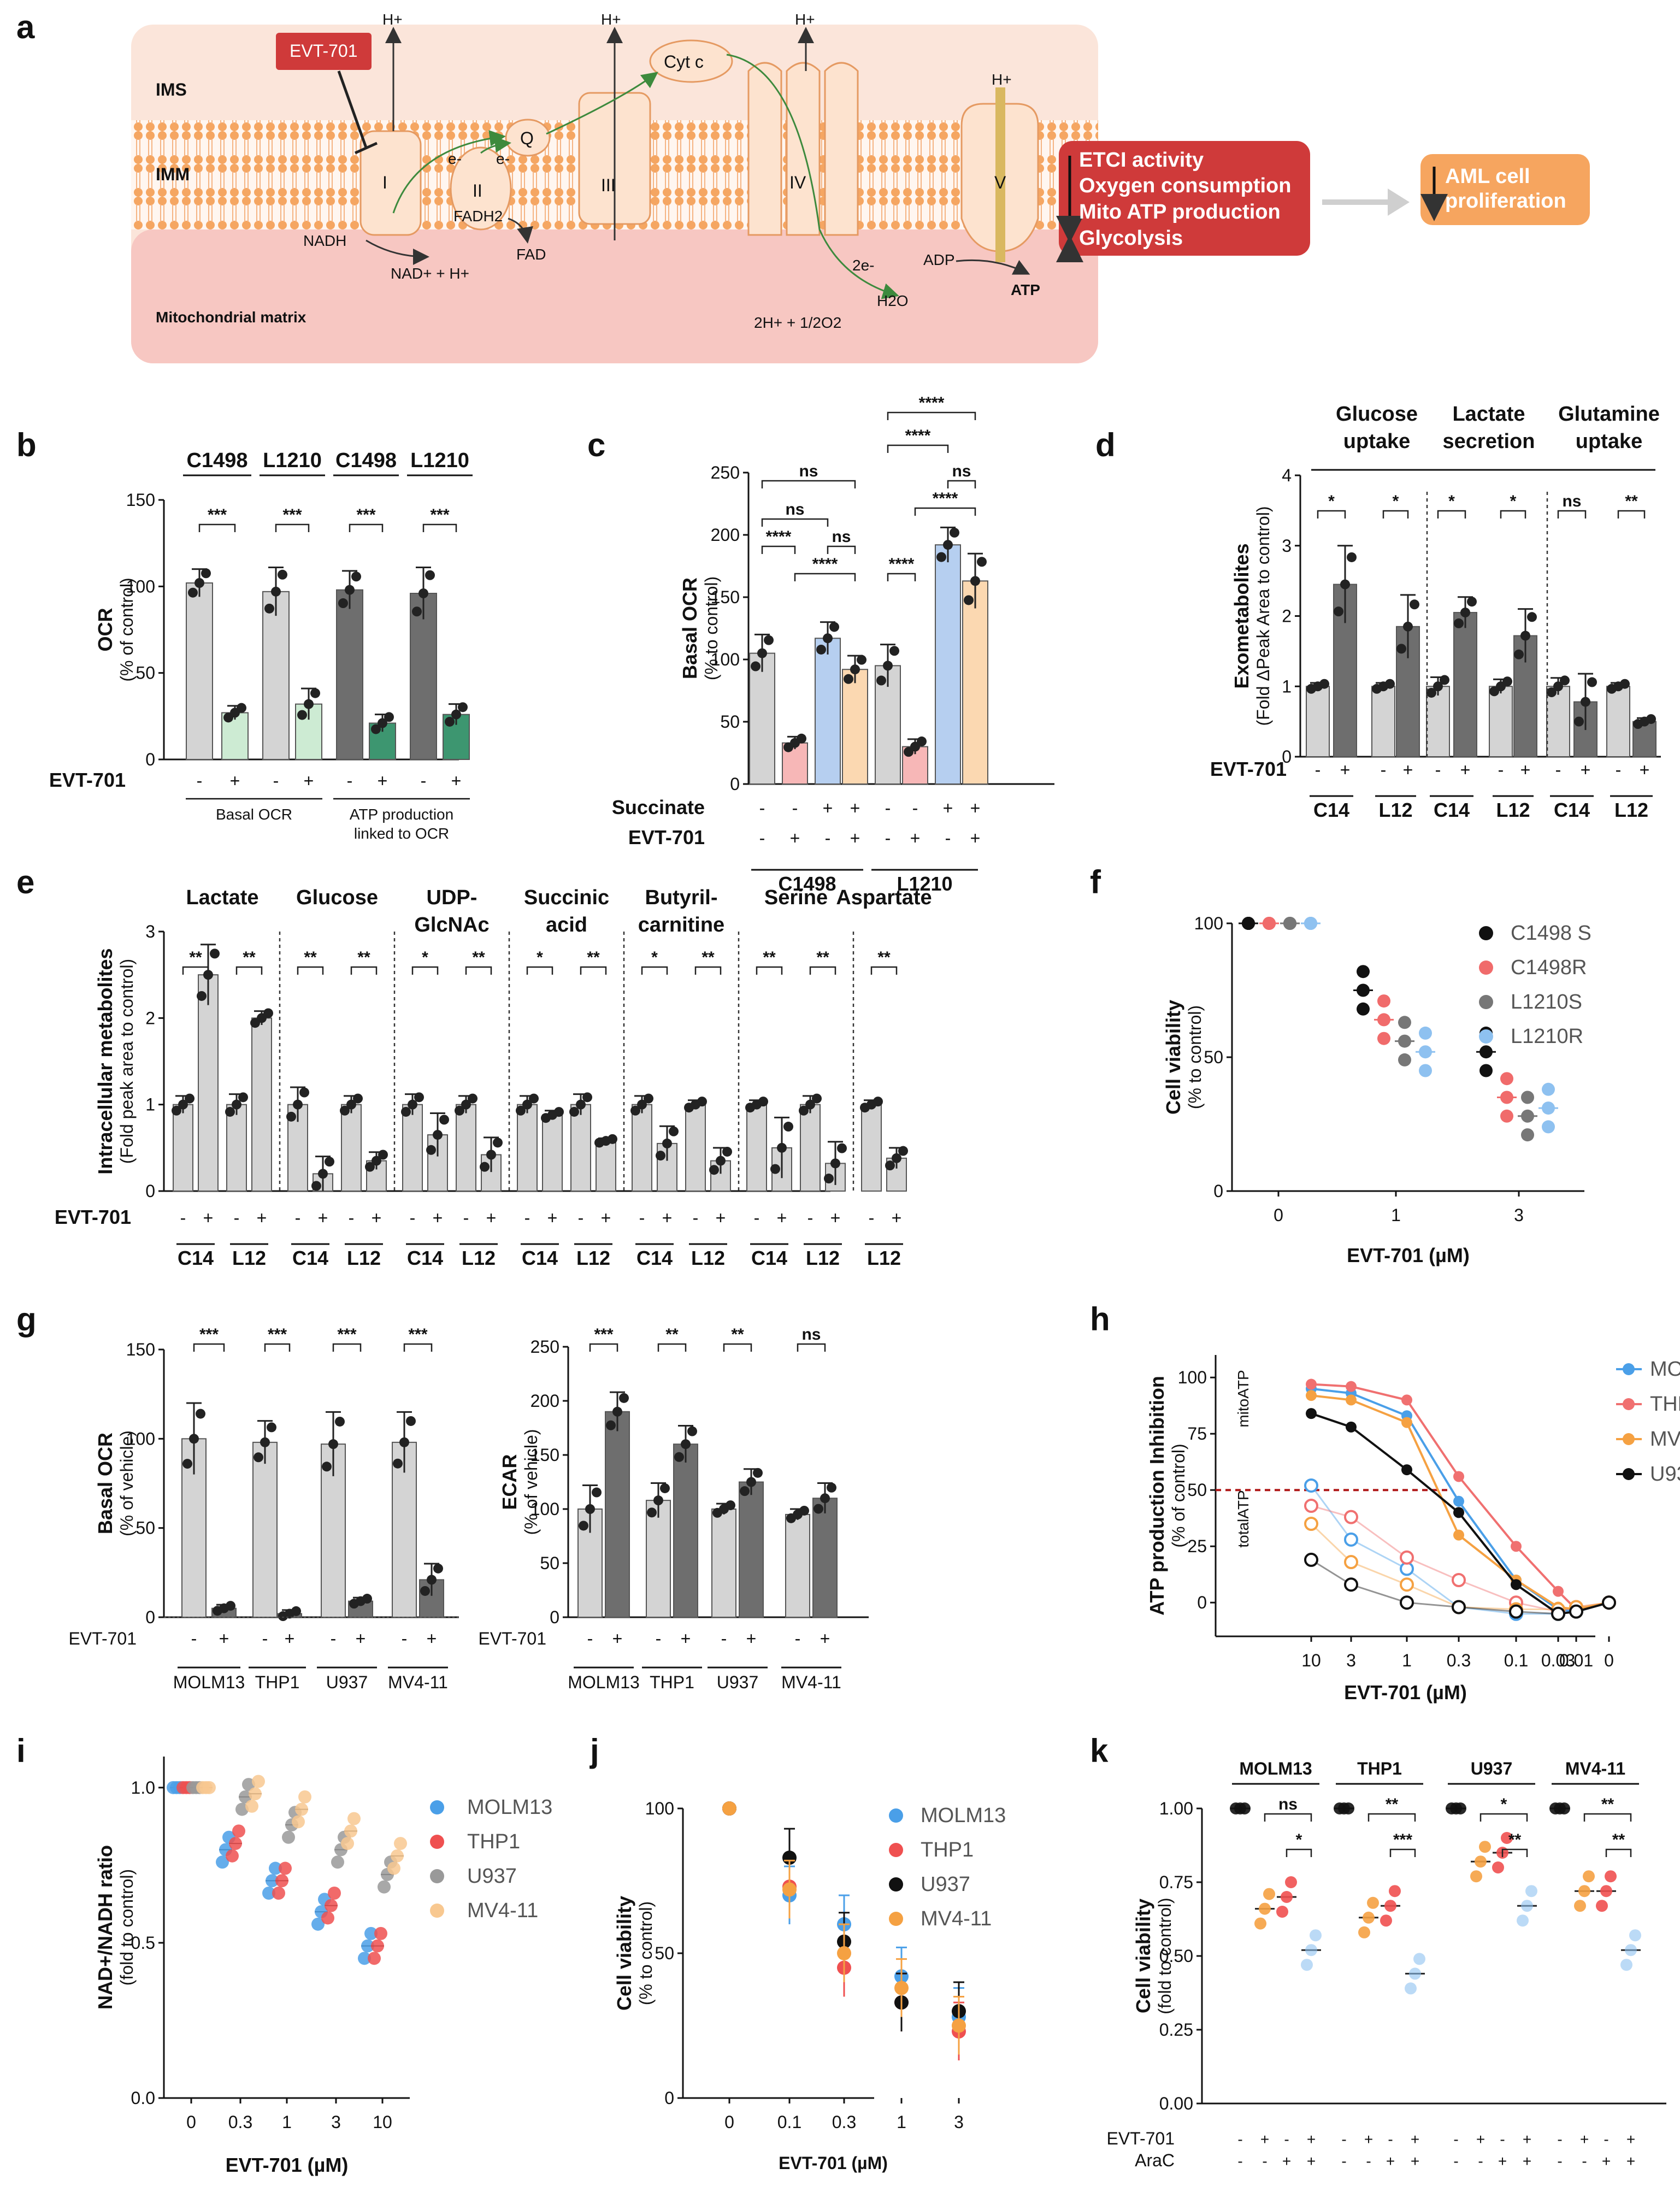 The image size is (1680, 2192). Describe the element at coordinates (540, 1258) in the screenshot. I see `e-group-label: C14` at that location.